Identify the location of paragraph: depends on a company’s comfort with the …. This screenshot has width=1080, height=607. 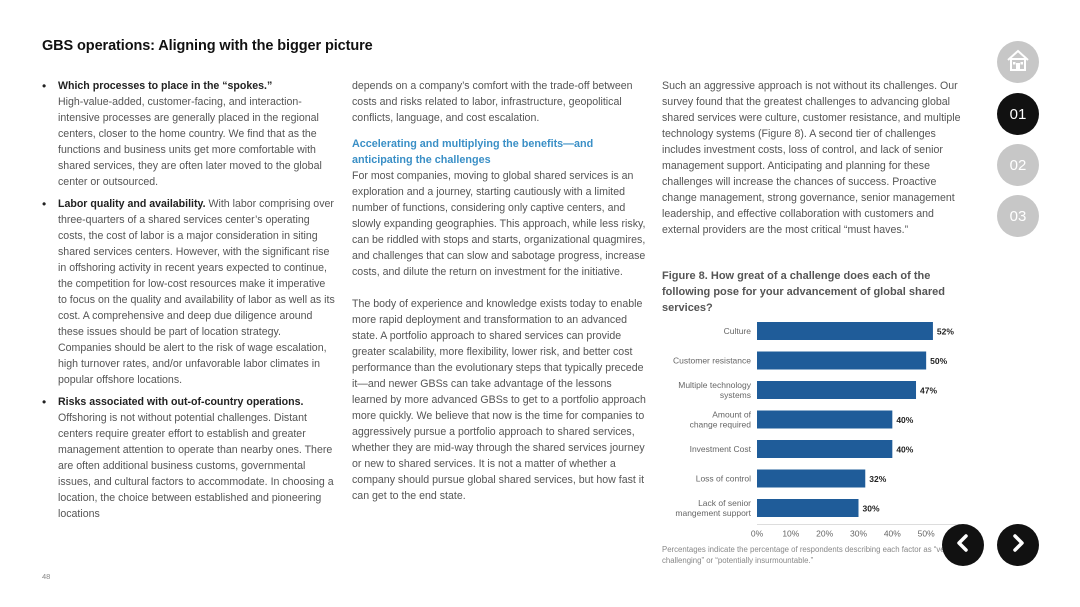
(492, 102).